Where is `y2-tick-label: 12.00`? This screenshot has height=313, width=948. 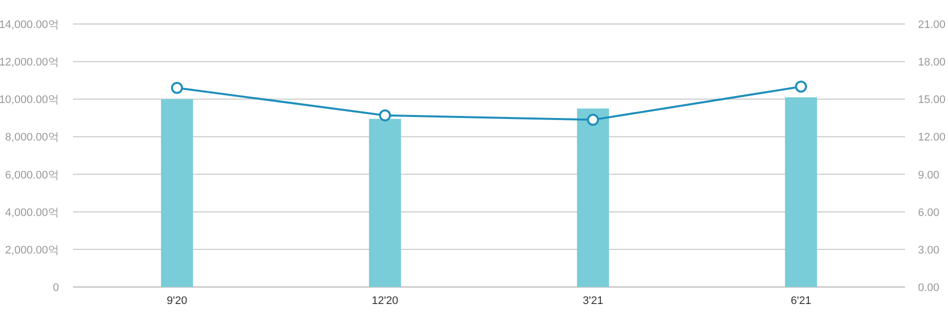
y2-tick-label: 12.00 is located at coordinates (932, 138).